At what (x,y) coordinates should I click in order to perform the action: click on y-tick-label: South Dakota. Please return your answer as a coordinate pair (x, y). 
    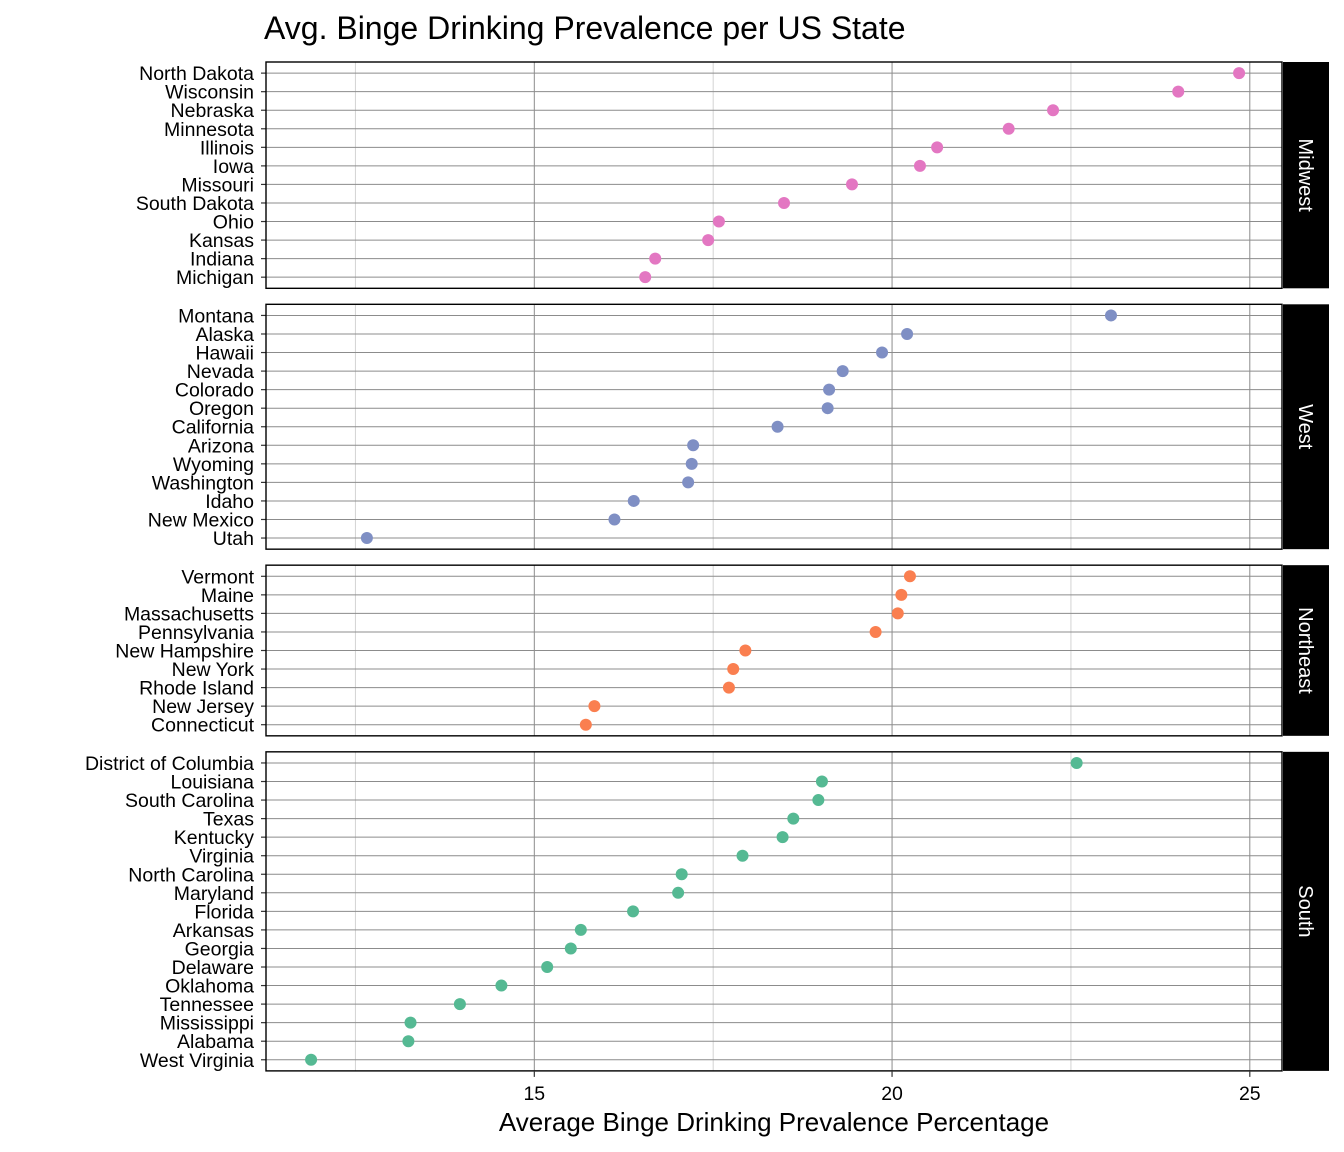
    Looking at the image, I should click on (195, 204).